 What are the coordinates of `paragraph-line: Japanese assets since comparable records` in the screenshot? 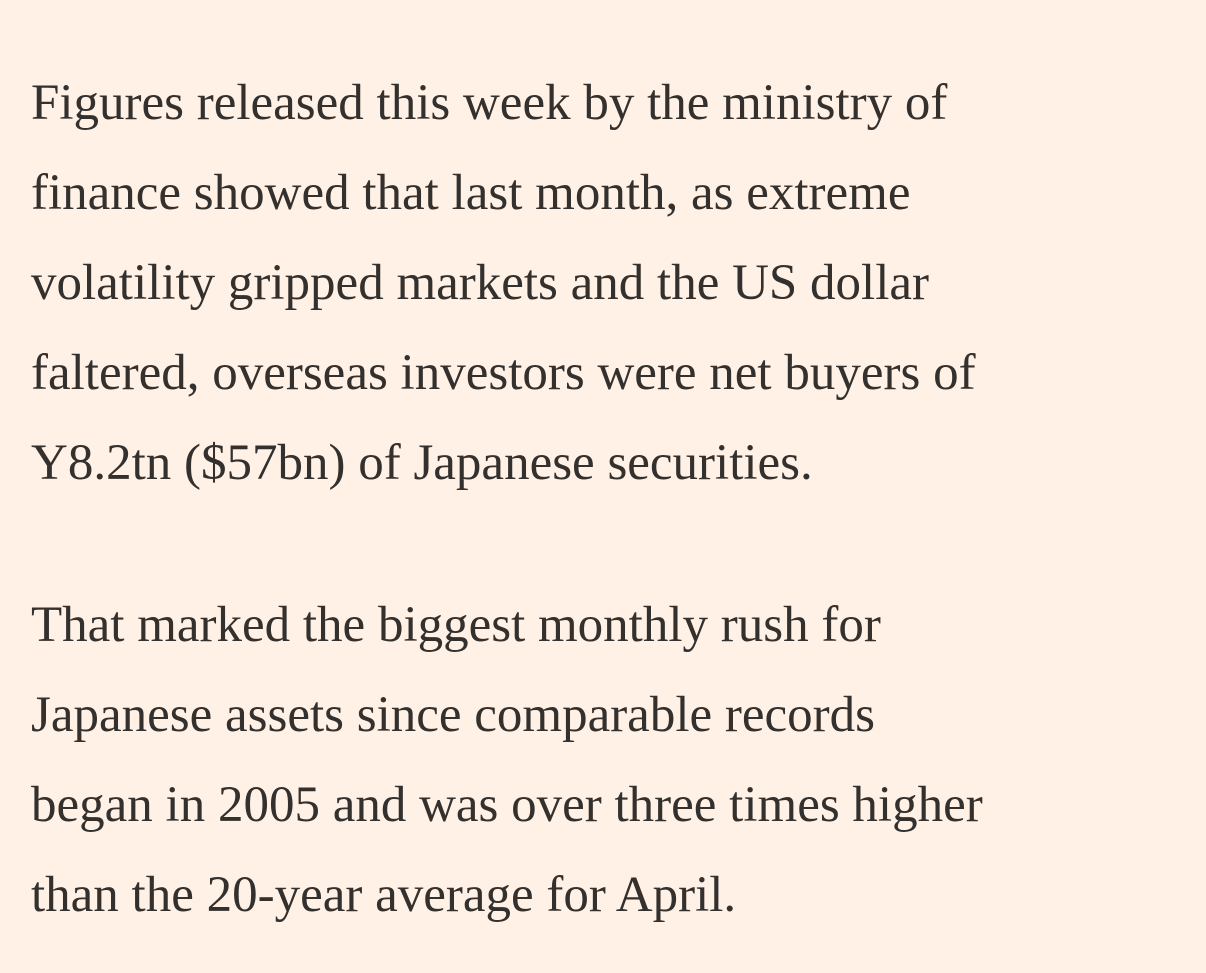 It's located at (453, 715).